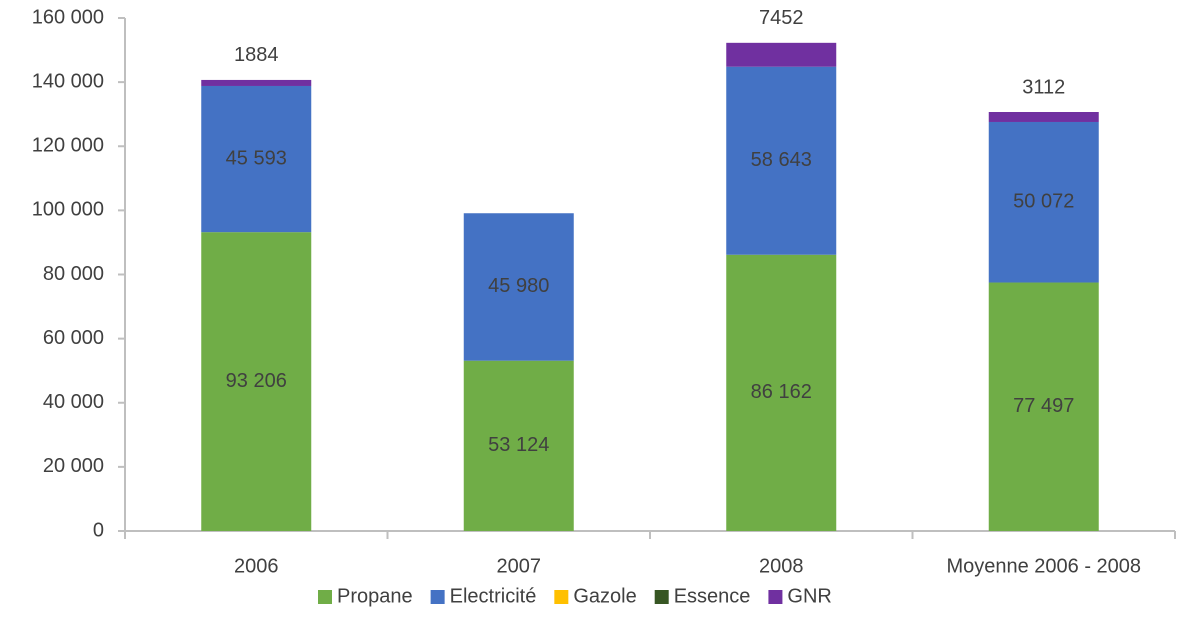 The height and width of the screenshot is (637, 1203). I want to click on data-label: 3112, so click(1043, 87).